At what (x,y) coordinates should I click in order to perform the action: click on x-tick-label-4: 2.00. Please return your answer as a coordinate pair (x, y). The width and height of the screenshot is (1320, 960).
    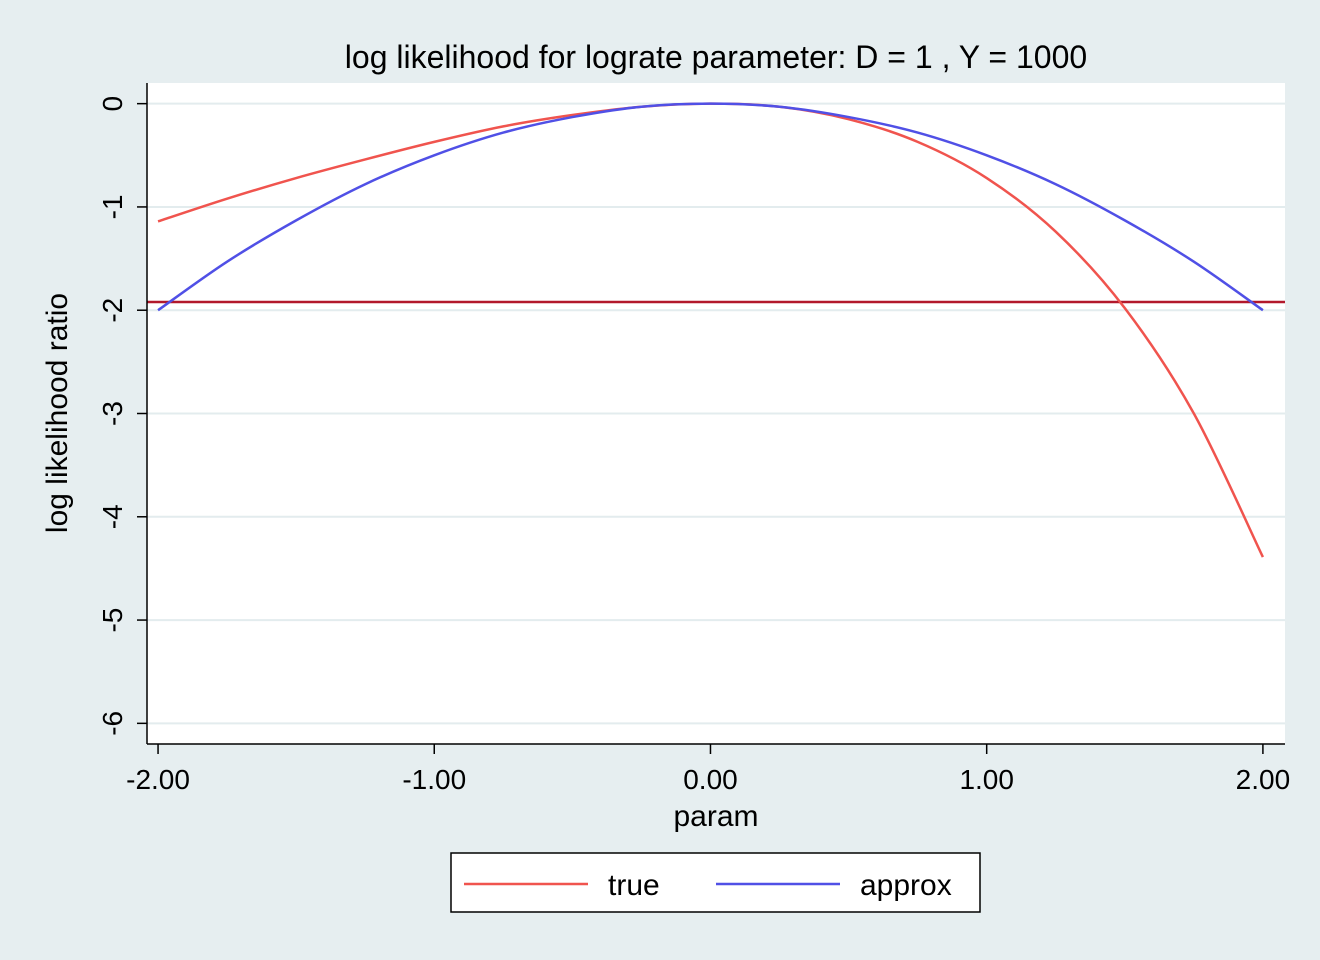
    Looking at the image, I should click on (1263, 779).